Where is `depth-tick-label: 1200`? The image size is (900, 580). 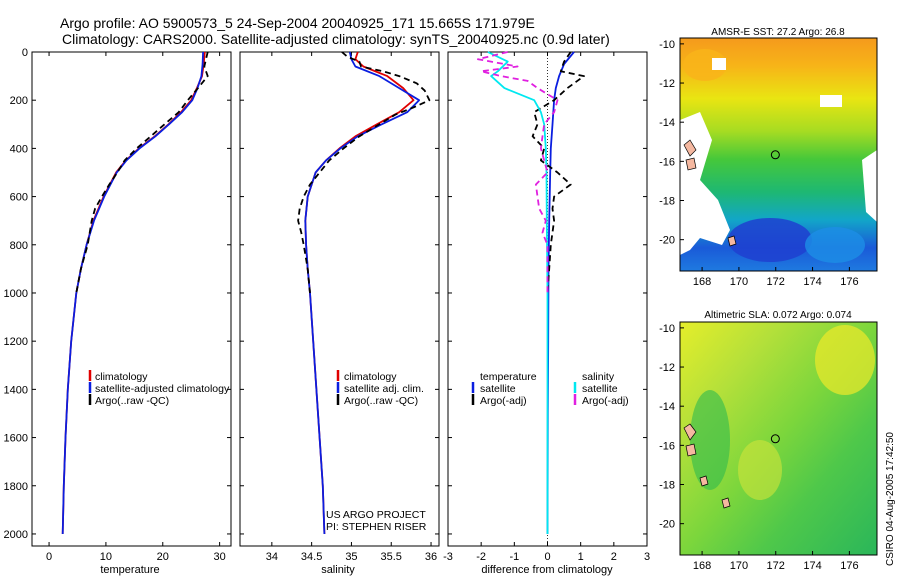
depth-tick-label: 1200 is located at coordinates (16, 342).